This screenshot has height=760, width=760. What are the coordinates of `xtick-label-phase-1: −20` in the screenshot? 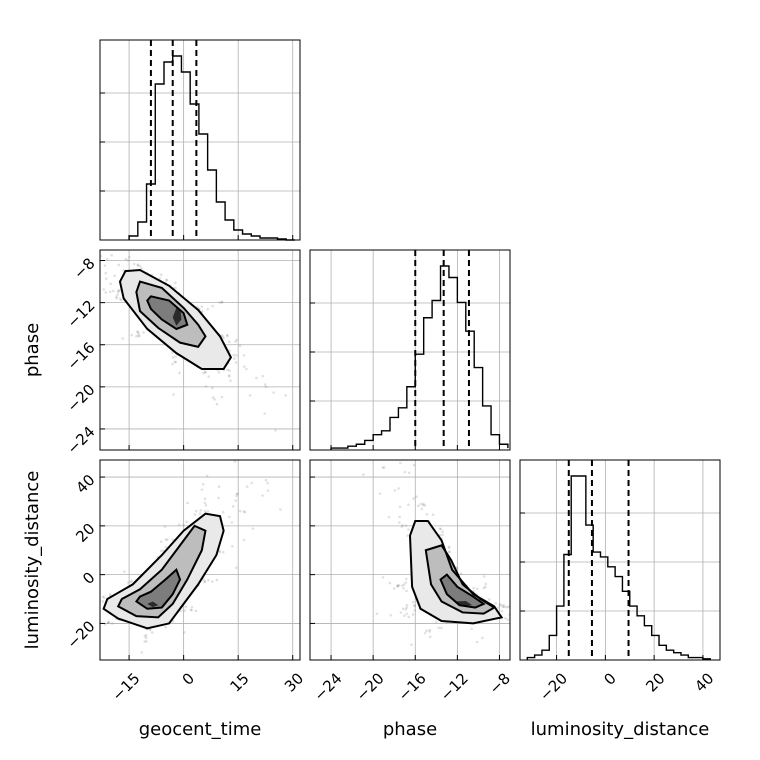 It's located at (370, 686).